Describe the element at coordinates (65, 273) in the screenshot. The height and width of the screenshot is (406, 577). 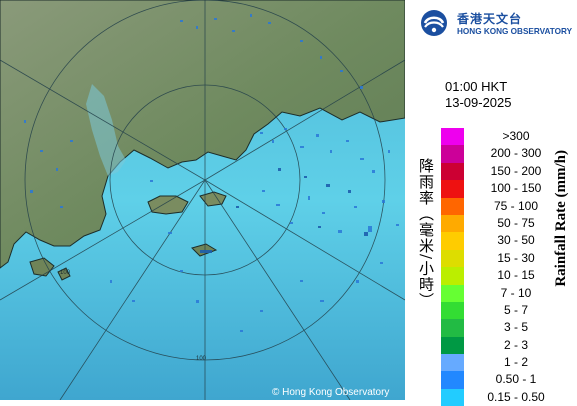
I see `range-label-west: 100` at that location.